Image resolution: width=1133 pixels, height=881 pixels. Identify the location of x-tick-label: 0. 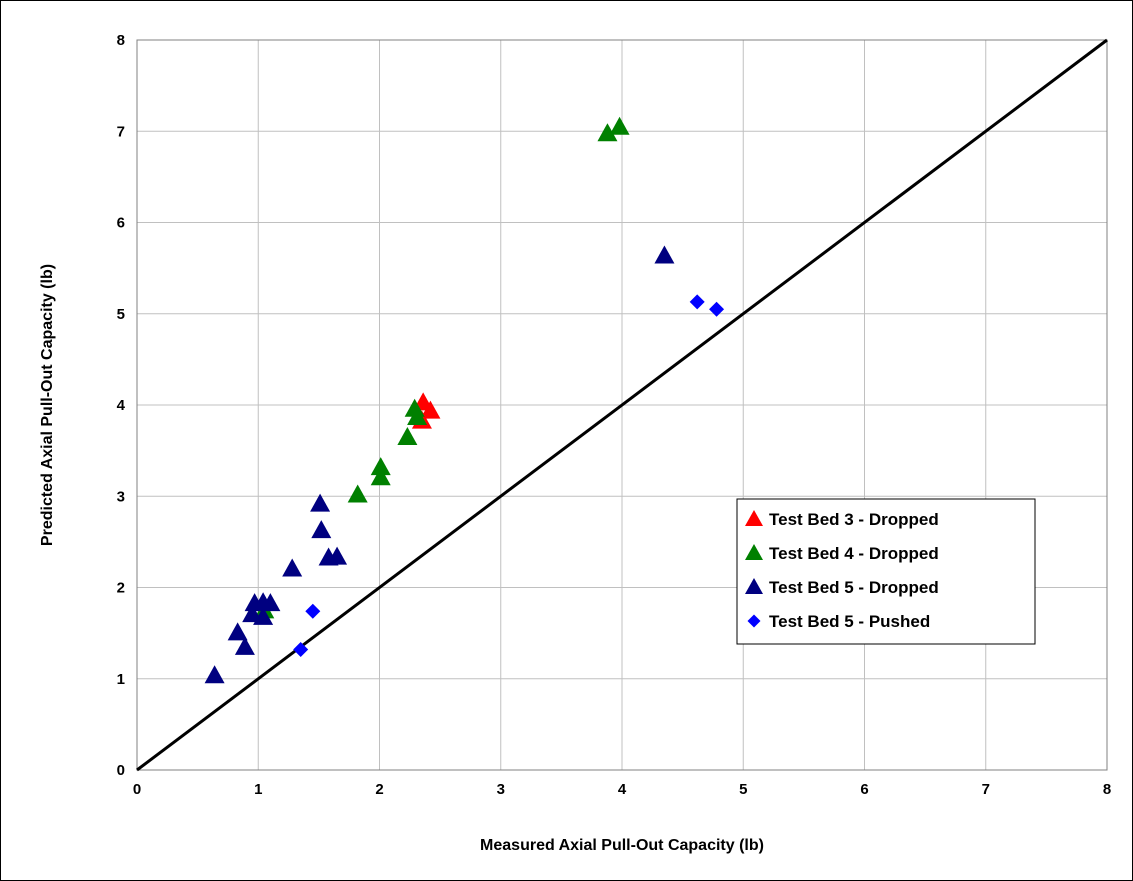
(137, 789).